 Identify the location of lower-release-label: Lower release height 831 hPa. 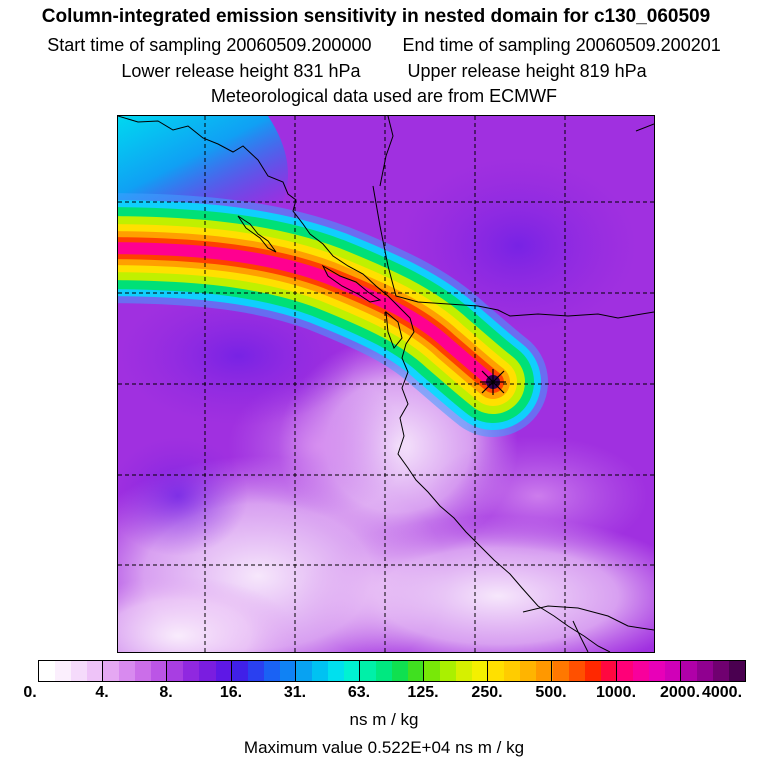
(241, 71).